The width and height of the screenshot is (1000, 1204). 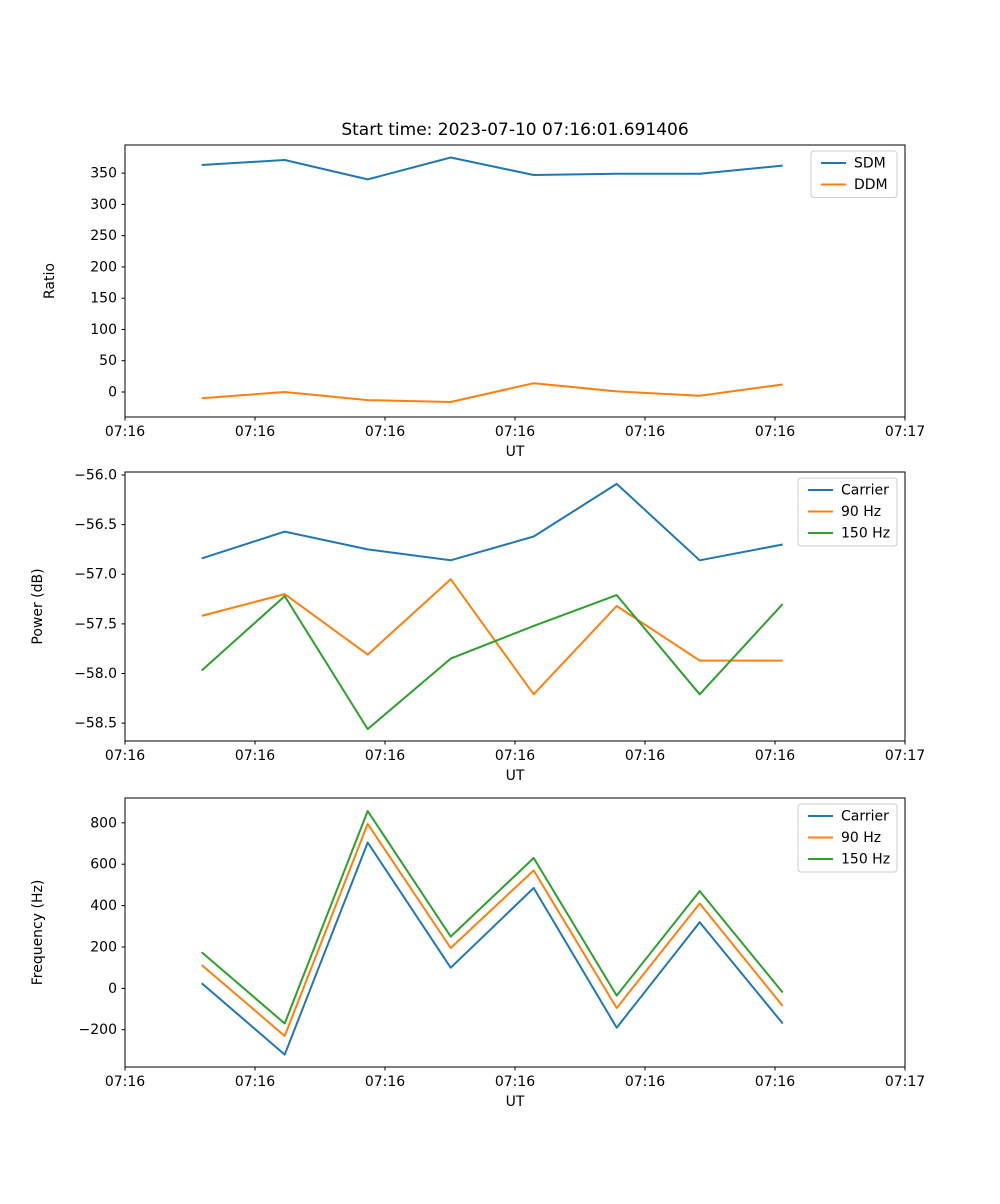 What do you see at coordinates (854, 174) in the screenshot?
I see `legend: SDM DDM` at bounding box center [854, 174].